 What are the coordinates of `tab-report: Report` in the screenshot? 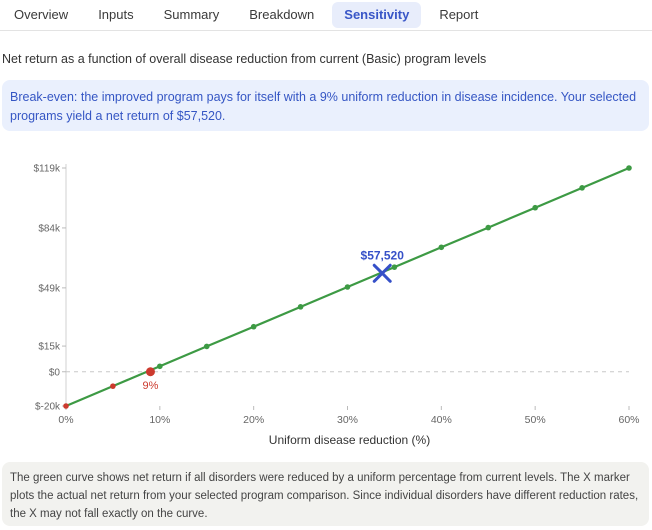 It's located at (459, 14).